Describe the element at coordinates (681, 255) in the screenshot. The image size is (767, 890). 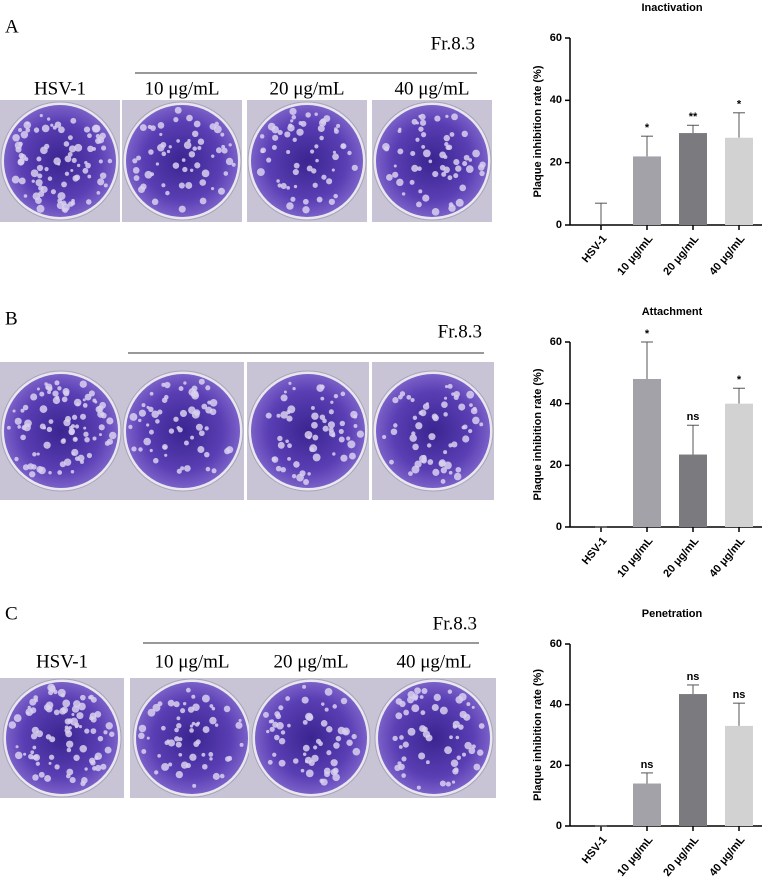
I see `x-tick-label: 20 μg/mL` at that location.